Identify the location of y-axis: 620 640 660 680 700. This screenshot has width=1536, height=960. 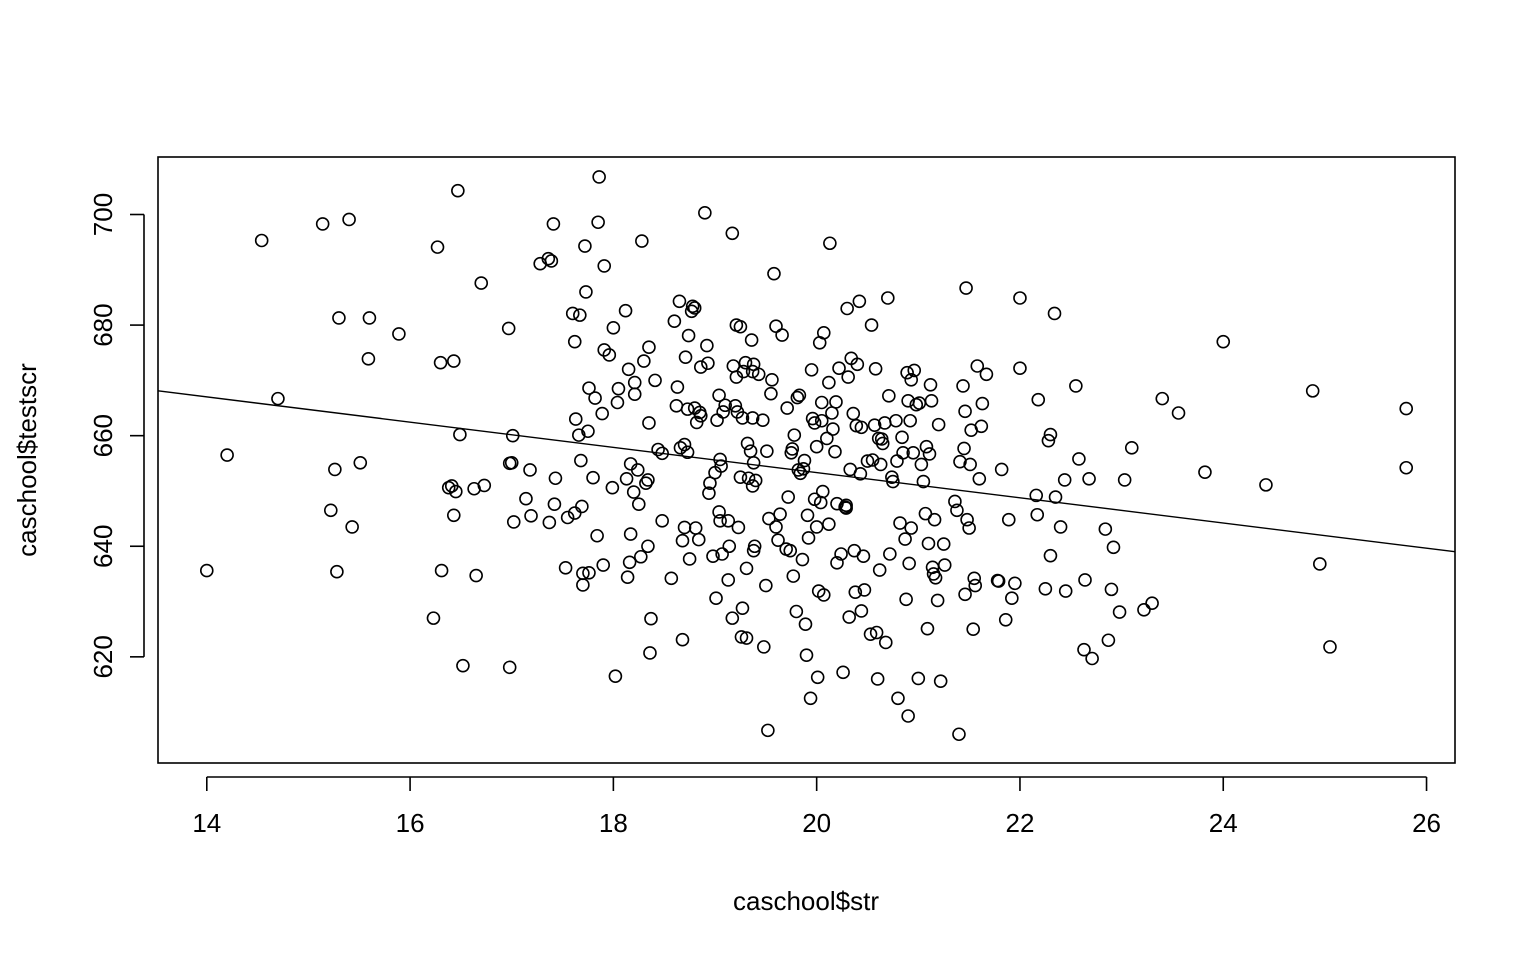
(116, 436).